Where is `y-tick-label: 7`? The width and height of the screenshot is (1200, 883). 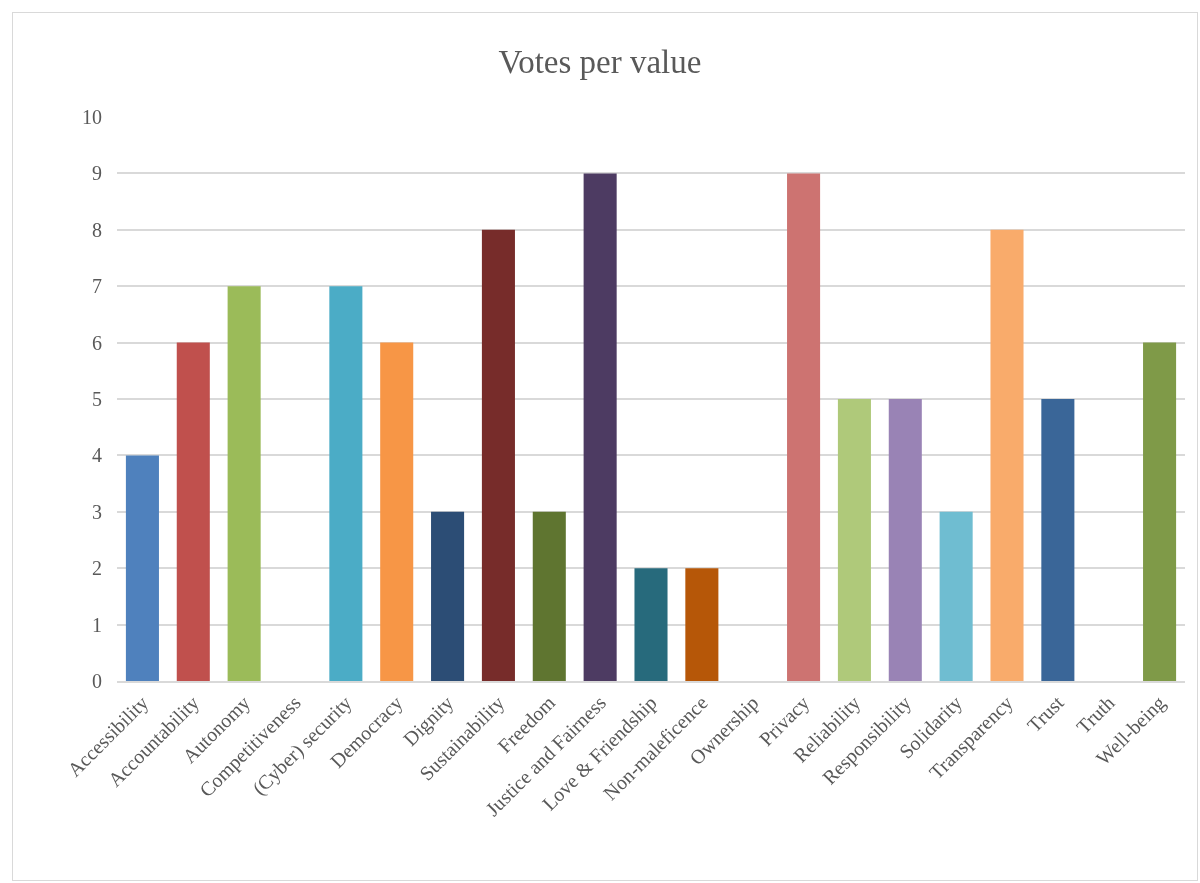
y-tick-label: 7 is located at coordinates (97, 286).